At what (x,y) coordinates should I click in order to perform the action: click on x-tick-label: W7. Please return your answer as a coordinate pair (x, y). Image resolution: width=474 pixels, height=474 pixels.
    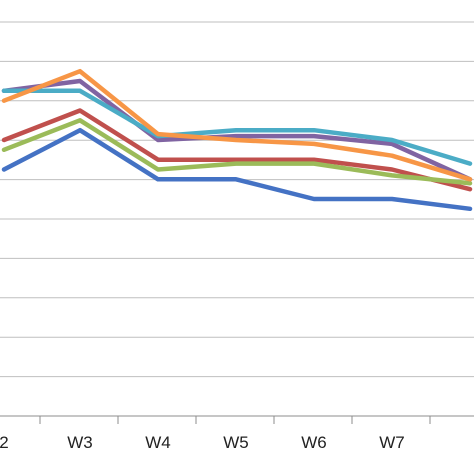
    Looking at the image, I should click on (392, 442).